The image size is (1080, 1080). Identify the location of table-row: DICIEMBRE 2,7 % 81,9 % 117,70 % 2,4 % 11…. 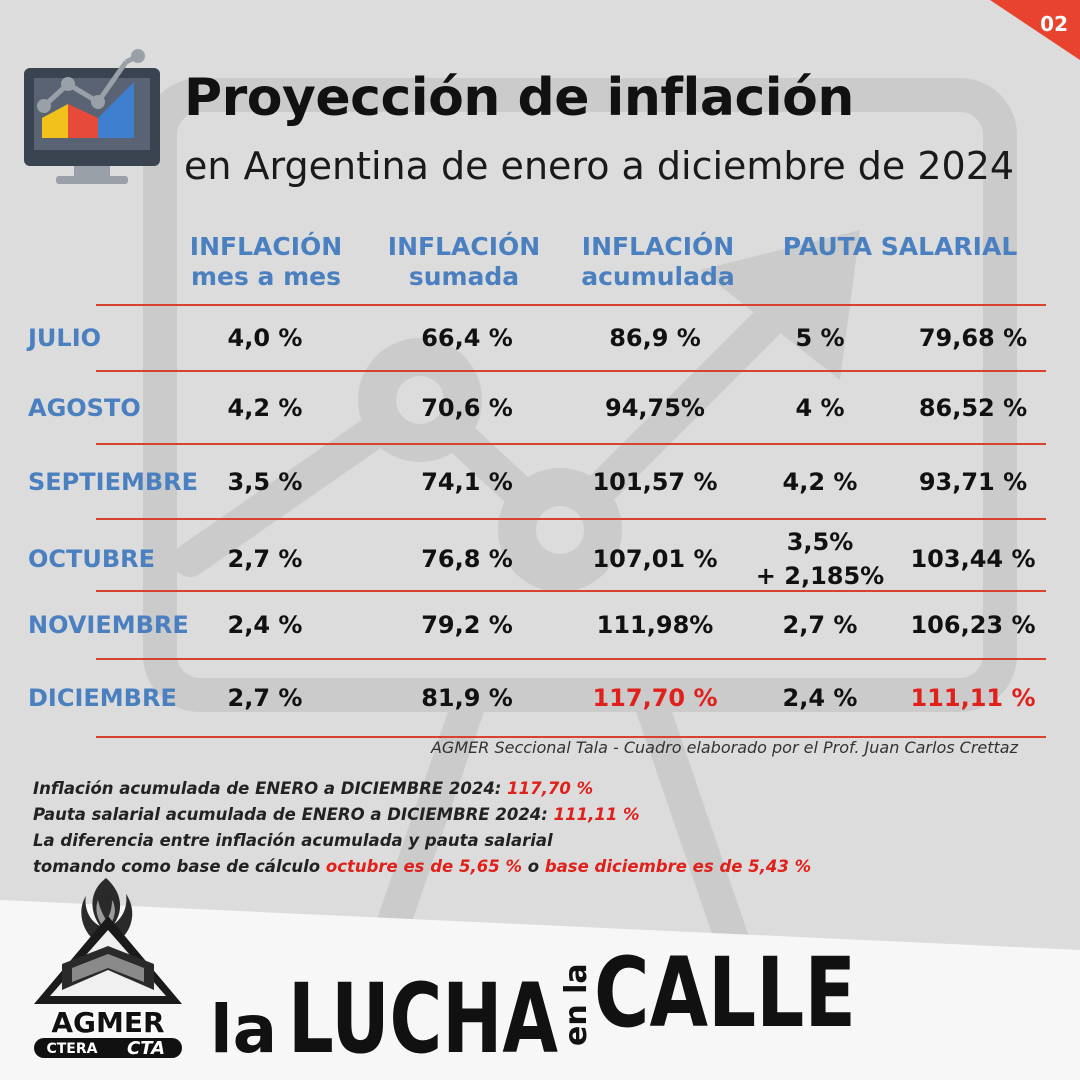
(540, 698).